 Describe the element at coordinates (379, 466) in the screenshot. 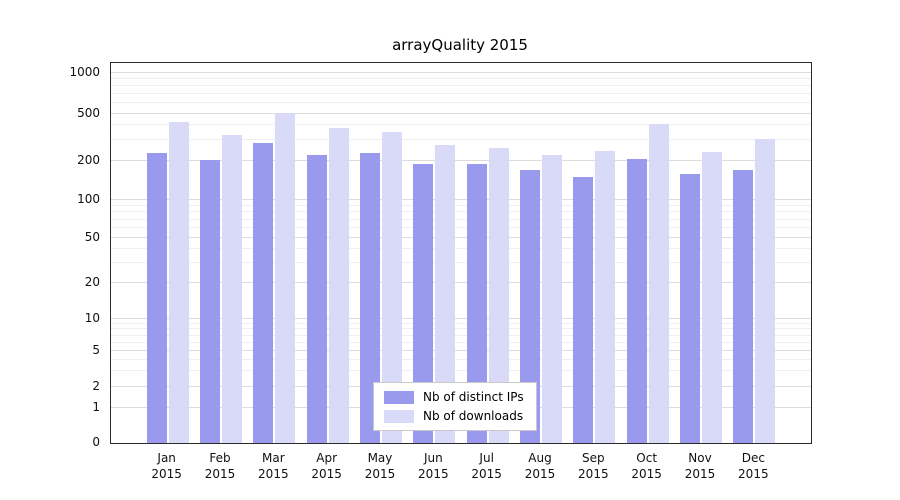

I see `x-tick-label: May 2015` at that location.